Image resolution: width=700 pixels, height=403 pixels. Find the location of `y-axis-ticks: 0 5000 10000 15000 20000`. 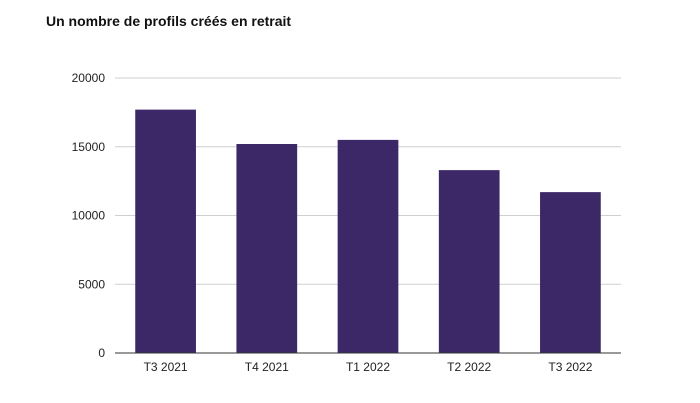

y-axis-ticks: 0 5000 10000 15000 20000 is located at coordinates (89, 215).